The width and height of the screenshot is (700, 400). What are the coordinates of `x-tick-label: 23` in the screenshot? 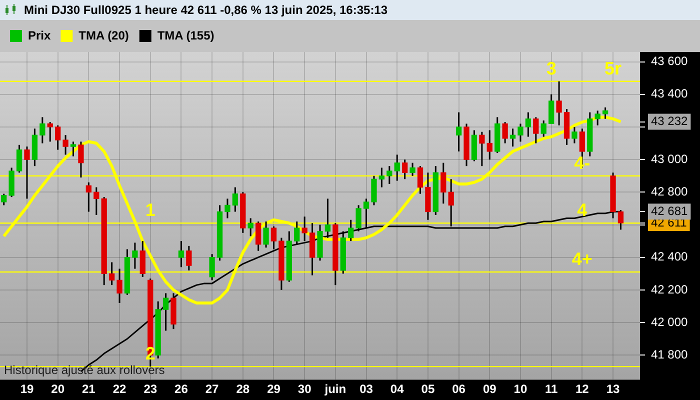 It's located at (151, 389).